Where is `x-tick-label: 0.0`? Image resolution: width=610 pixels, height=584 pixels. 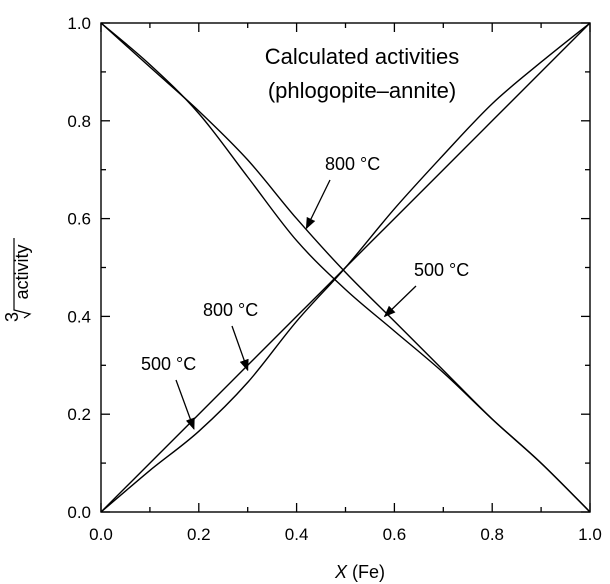
x-tick-label: 0.0 is located at coordinates (101, 534).